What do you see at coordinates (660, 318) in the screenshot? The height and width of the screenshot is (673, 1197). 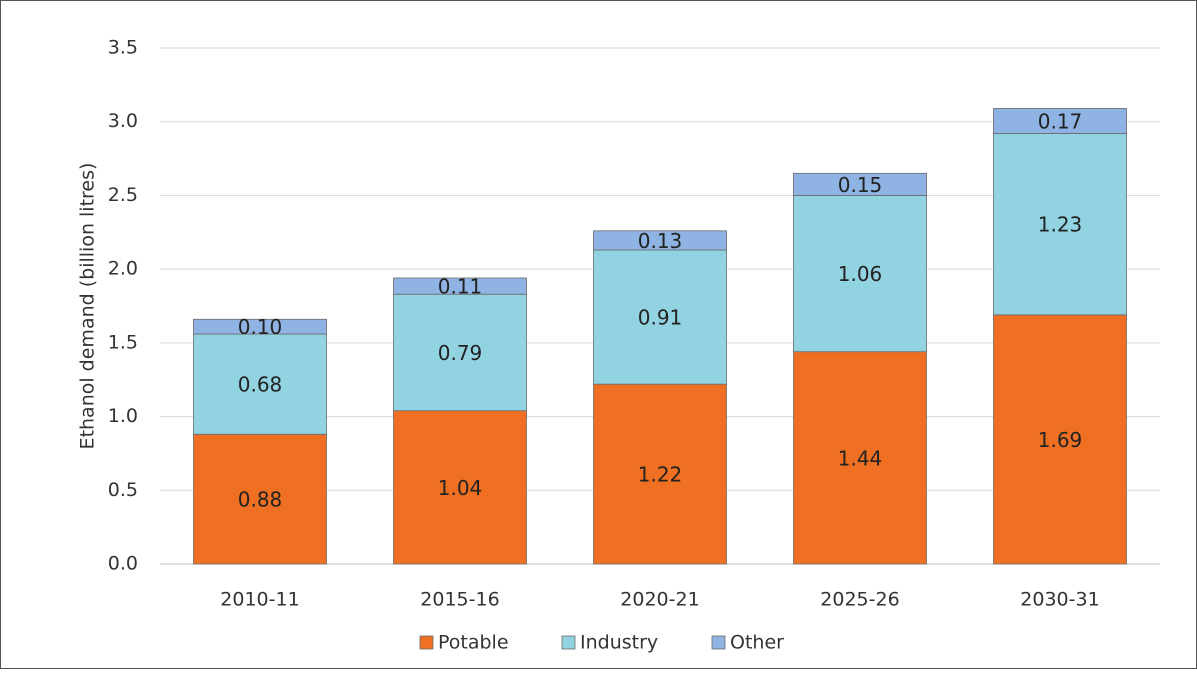 I see `data-label: 0.91` at bounding box center [660, 318].